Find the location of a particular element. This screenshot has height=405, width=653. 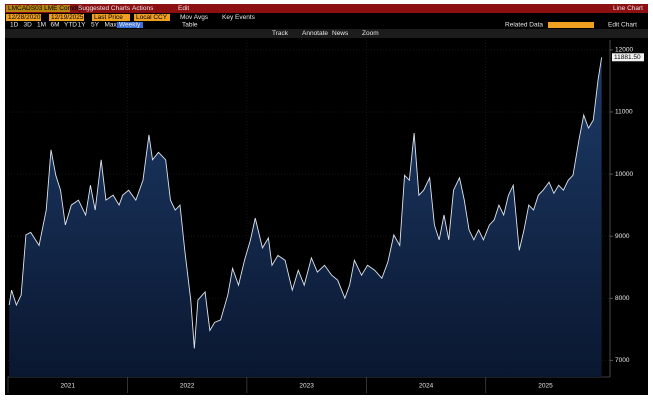

edit-chart: Edit Chart is located at coordinates (622, 25).